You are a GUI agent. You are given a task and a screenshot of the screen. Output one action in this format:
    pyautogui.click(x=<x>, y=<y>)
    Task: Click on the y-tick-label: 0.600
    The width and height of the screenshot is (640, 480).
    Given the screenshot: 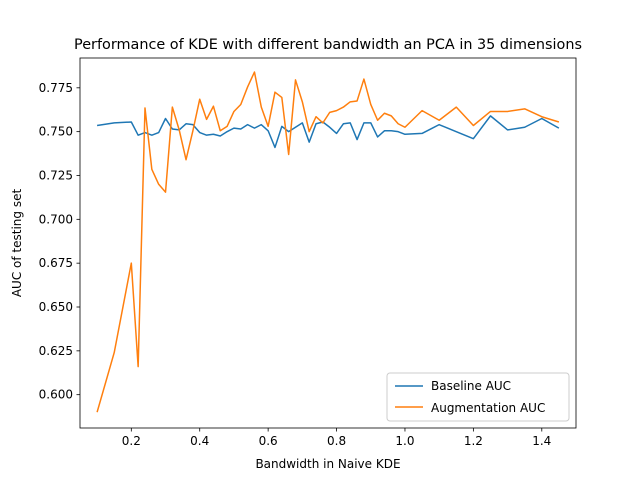 What is the action you would take?
    pyautogui.click(x=56, y=395)
    